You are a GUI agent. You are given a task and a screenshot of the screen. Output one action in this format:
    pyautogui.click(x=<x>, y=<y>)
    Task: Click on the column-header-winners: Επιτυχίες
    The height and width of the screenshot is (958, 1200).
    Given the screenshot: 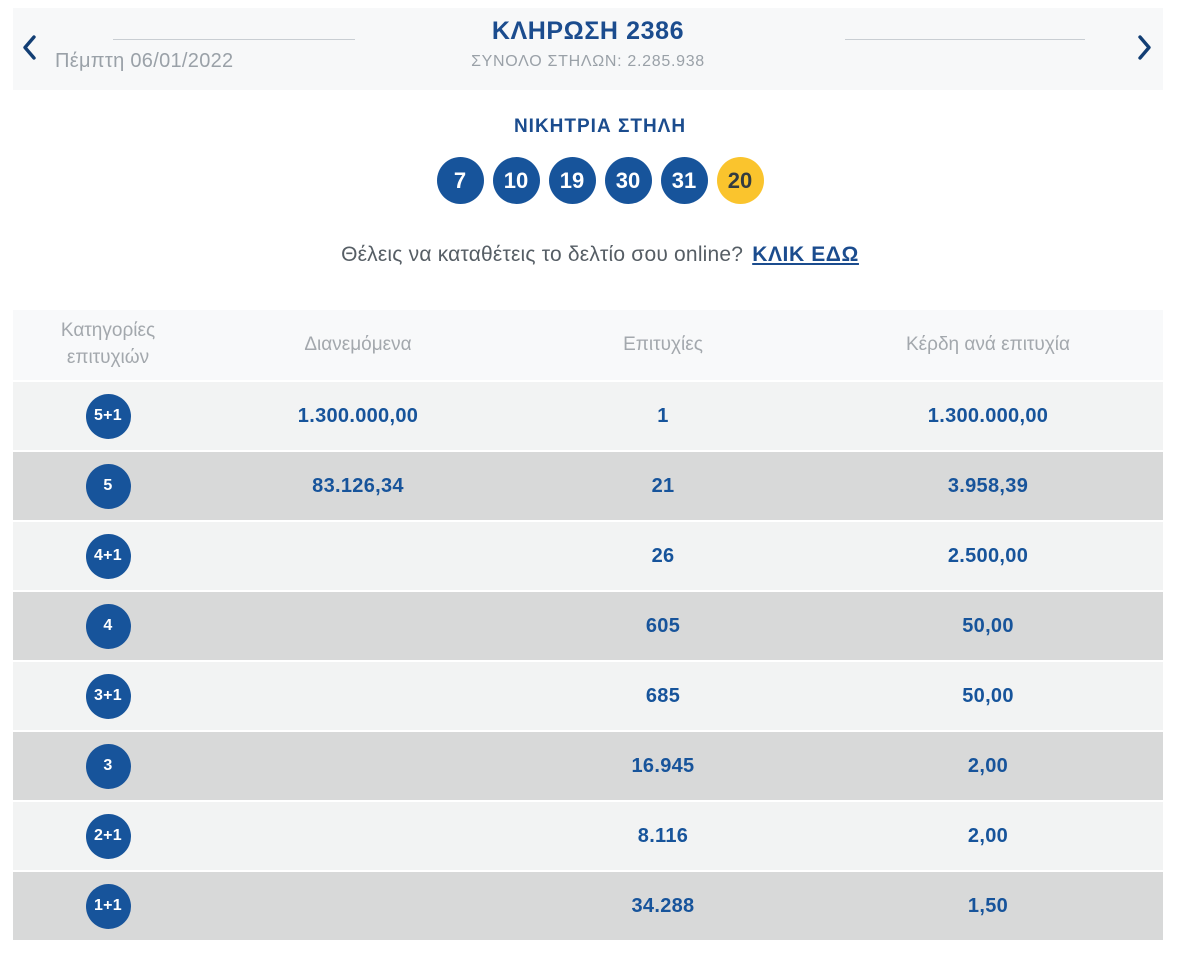 What is the action you would take?
    pyautogui.click(x=663, y=344)
    